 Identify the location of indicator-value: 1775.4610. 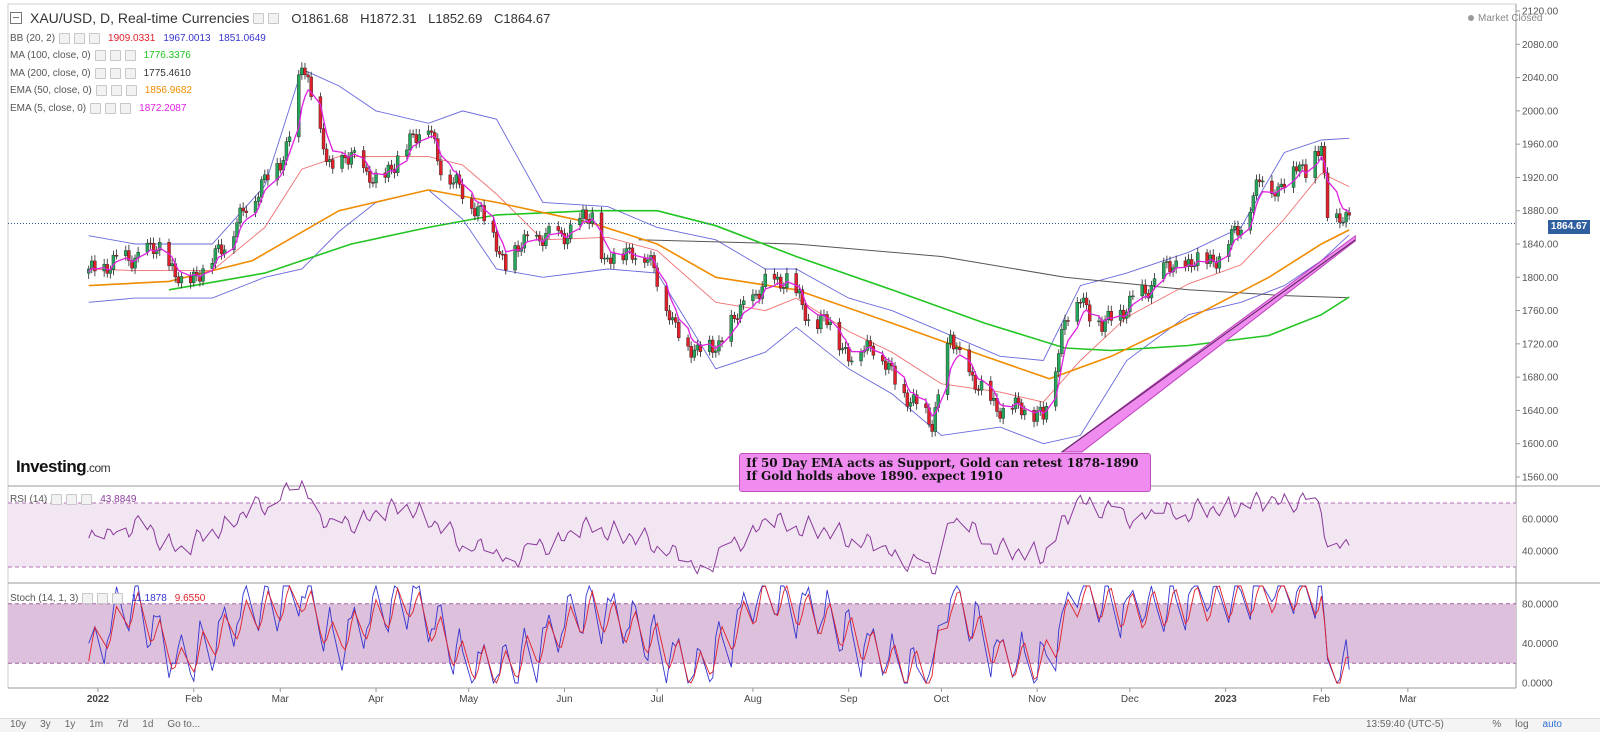
(167, 73).